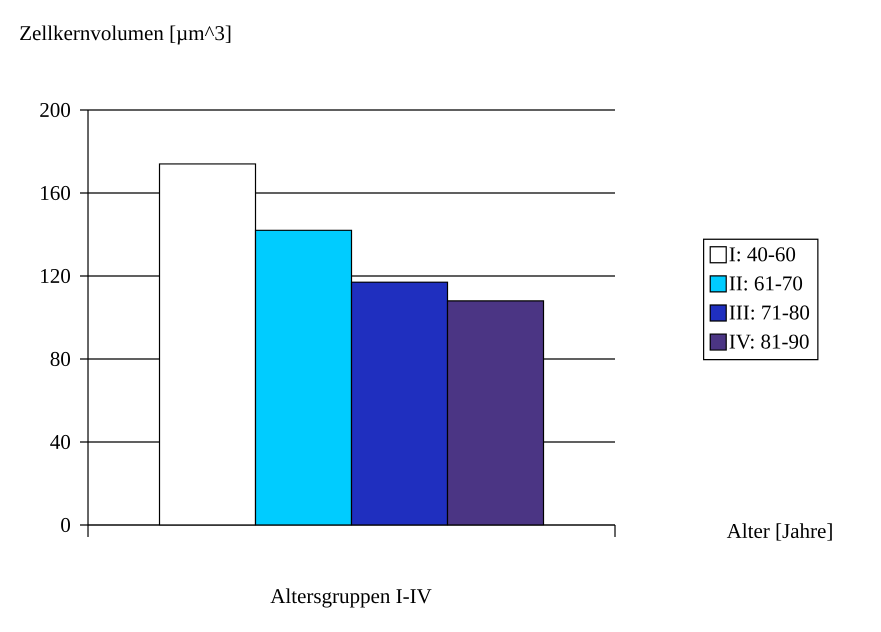 The width and height of the screenshot is (881, 632). What do you see at coordinates (65, 525) in the screenshot?
I see `y-tick-label: 0` at bounding box center [65, 525].